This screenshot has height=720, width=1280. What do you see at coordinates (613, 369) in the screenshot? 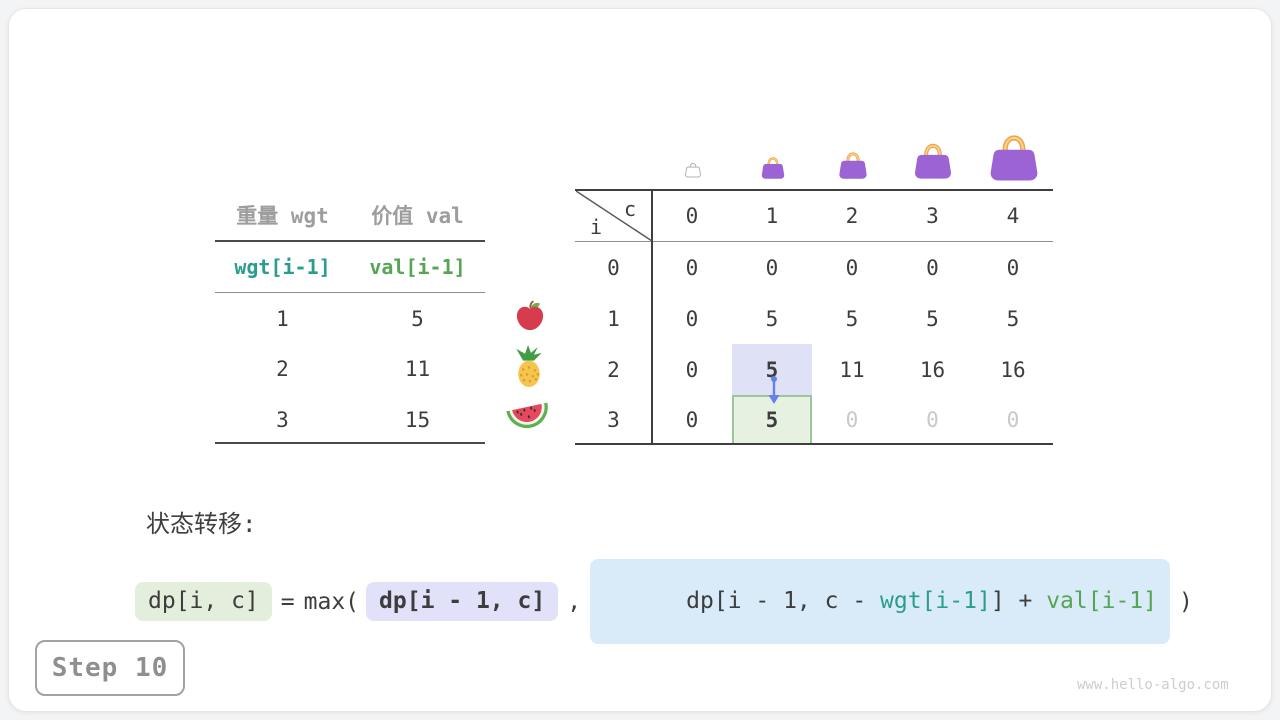
I see `dp-row-header-2: 2` at bounding box center [613, 369].